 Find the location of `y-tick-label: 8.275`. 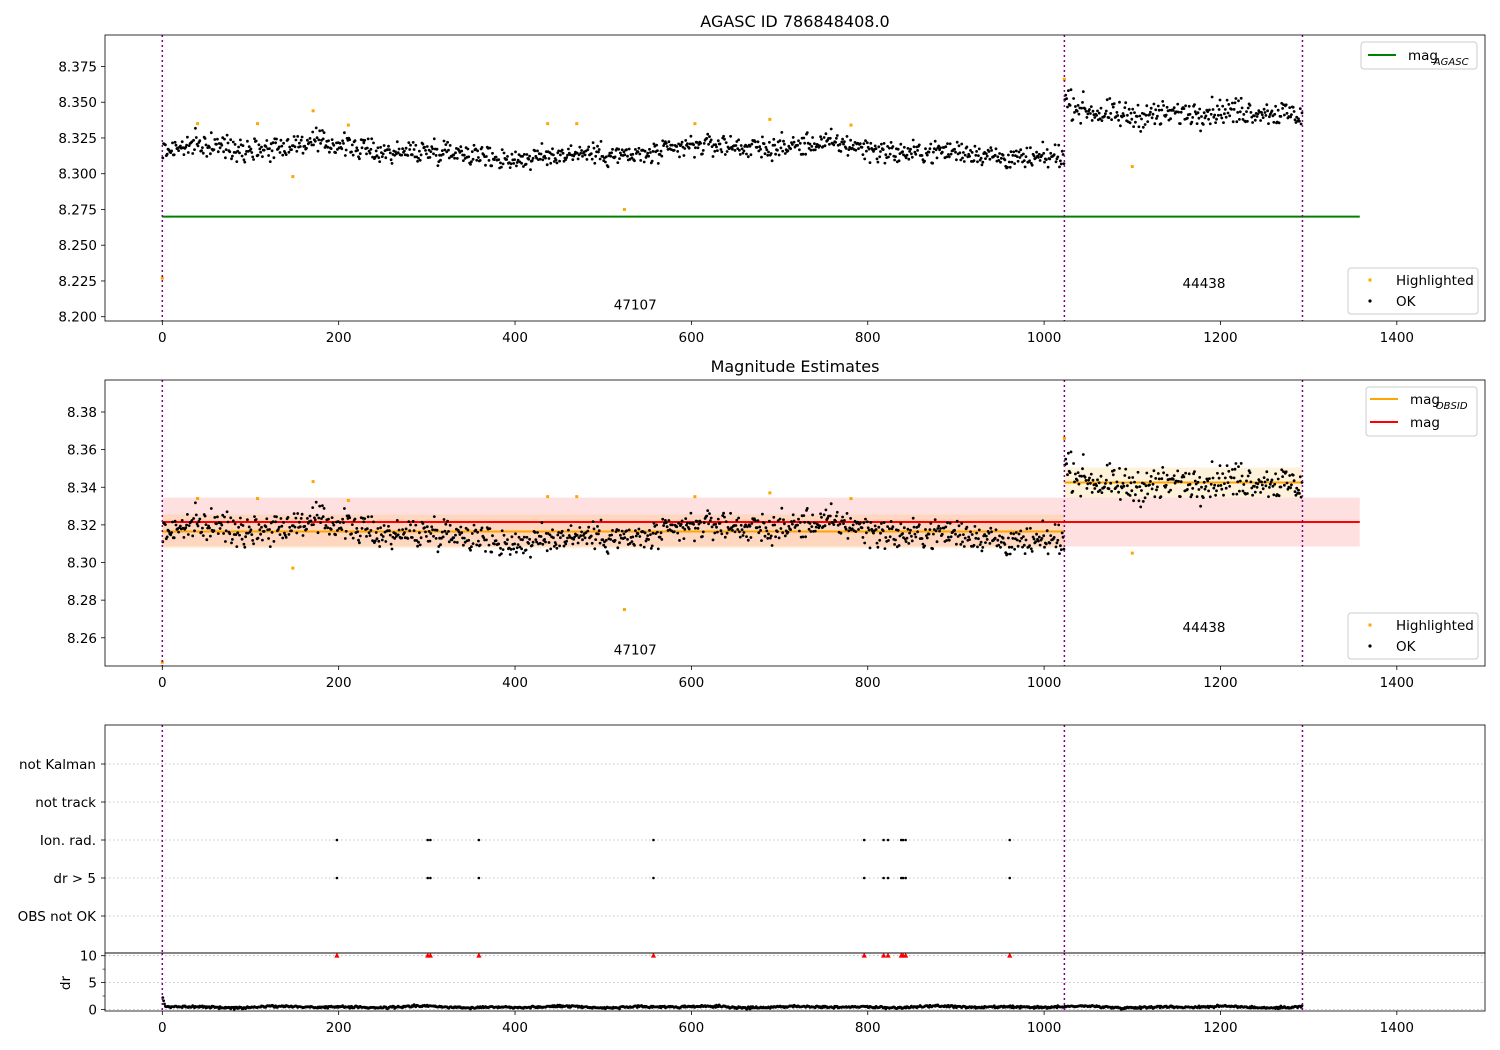

y-tick-label: 8.275 is located at coordinates (77, 210).